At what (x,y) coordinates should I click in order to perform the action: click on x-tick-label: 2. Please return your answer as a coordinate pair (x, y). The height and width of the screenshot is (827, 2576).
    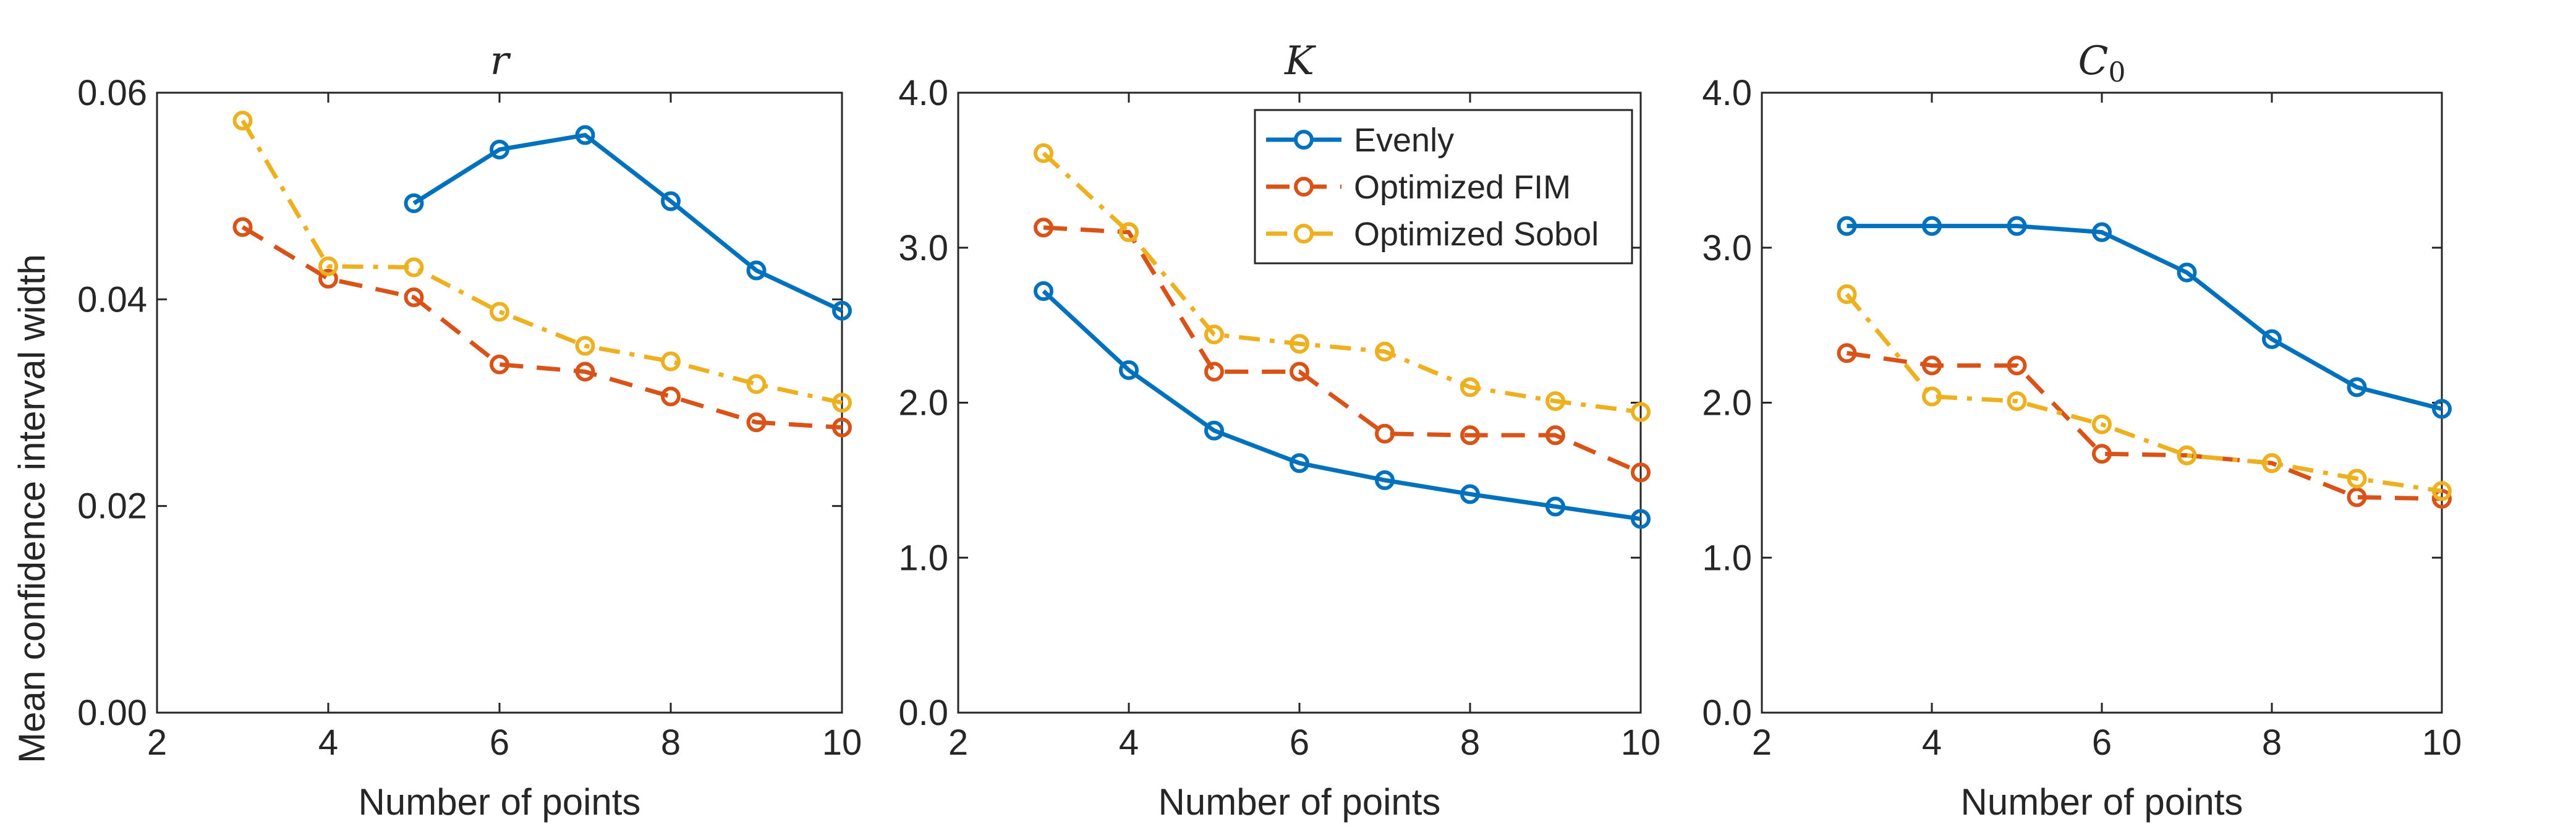
    Looking at the image, I should click on (157, 743).